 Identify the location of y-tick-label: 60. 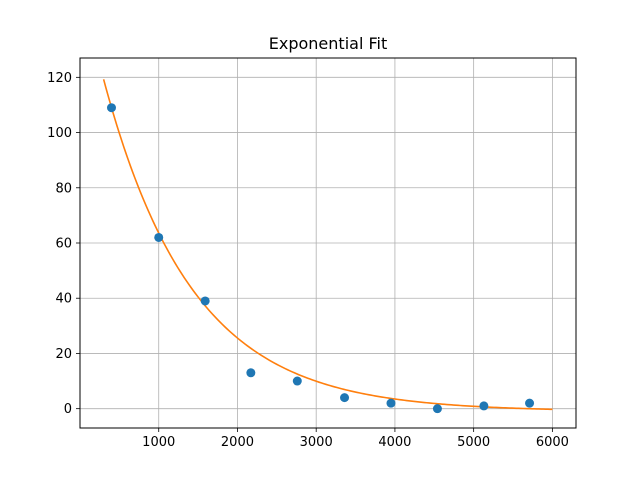
(63, 244).